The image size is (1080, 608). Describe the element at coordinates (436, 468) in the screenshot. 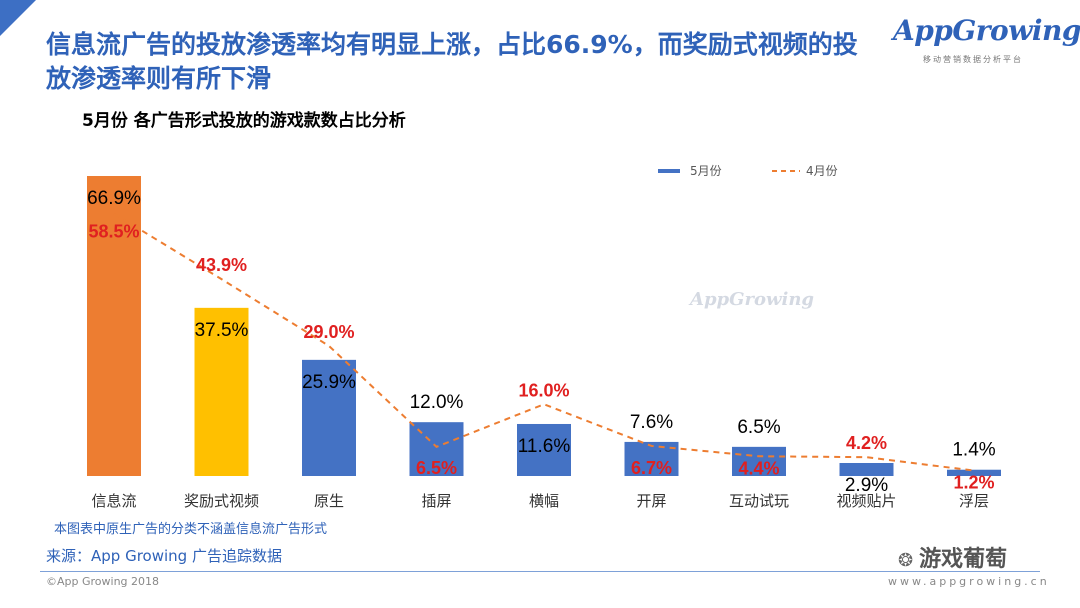

I see `april-label-4: 6.5%` at that location.